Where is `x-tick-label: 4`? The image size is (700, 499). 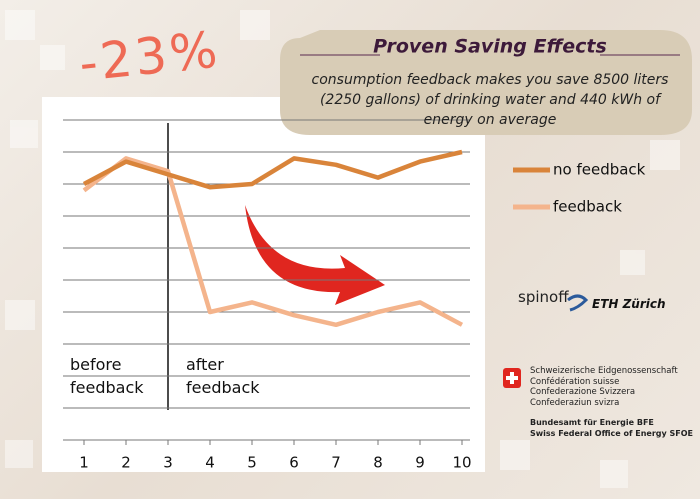 x-tick-label: 4 is located at coordinates (210, 463).